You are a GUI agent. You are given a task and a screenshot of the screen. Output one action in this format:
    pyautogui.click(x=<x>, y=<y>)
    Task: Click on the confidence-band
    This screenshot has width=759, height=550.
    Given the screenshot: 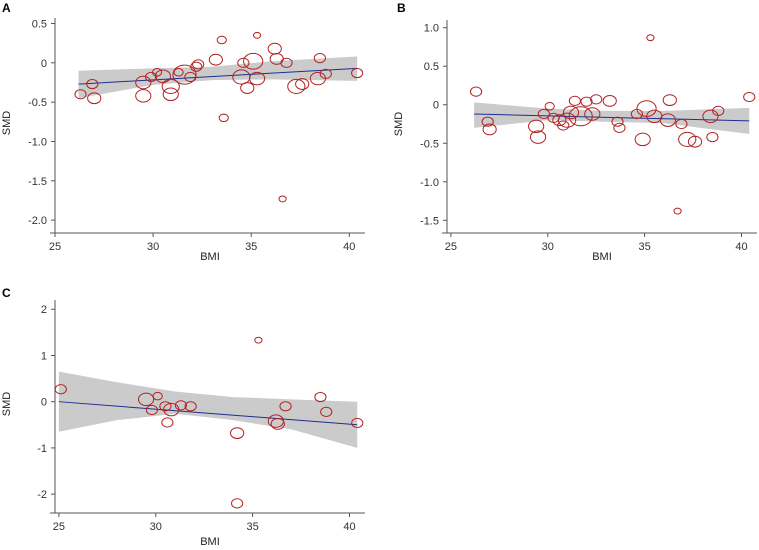 What is the action you would take?
    pyautogui.click(x=218, y=77)
    